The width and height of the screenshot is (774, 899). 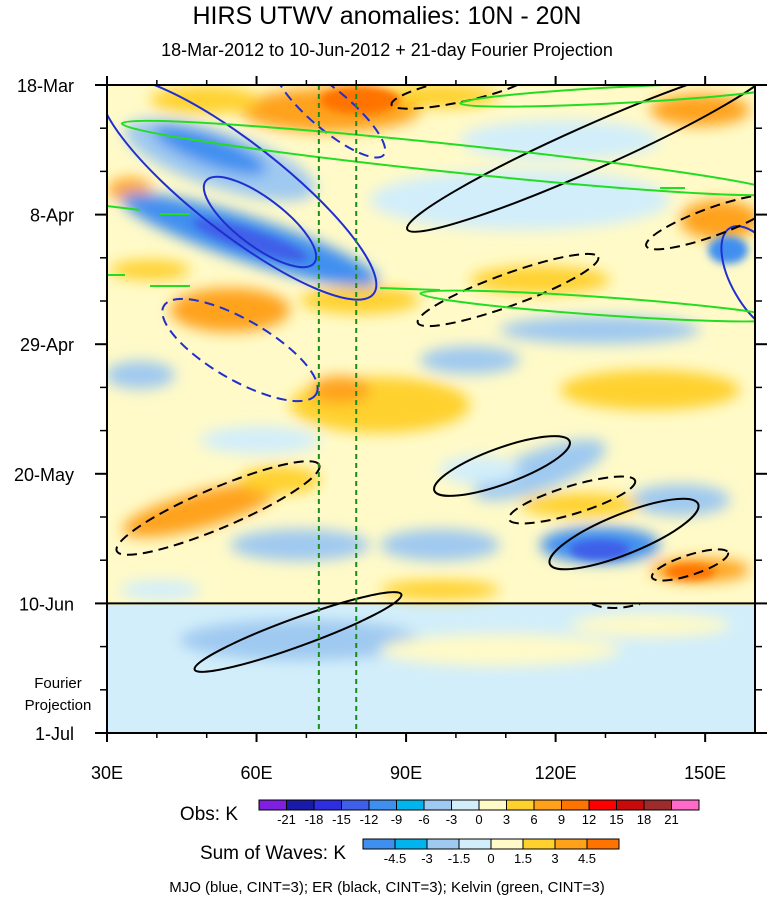 What do you see at coordinates (556, 773) in the screenshot?
I see `x-tick-label: 120E` at bounding box center [556, 773].